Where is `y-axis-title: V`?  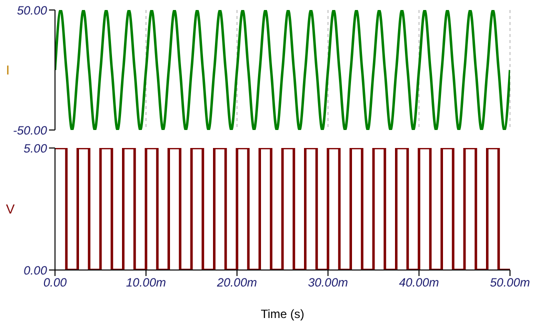
y-axis-title: V is located at coordinates (10, 209).